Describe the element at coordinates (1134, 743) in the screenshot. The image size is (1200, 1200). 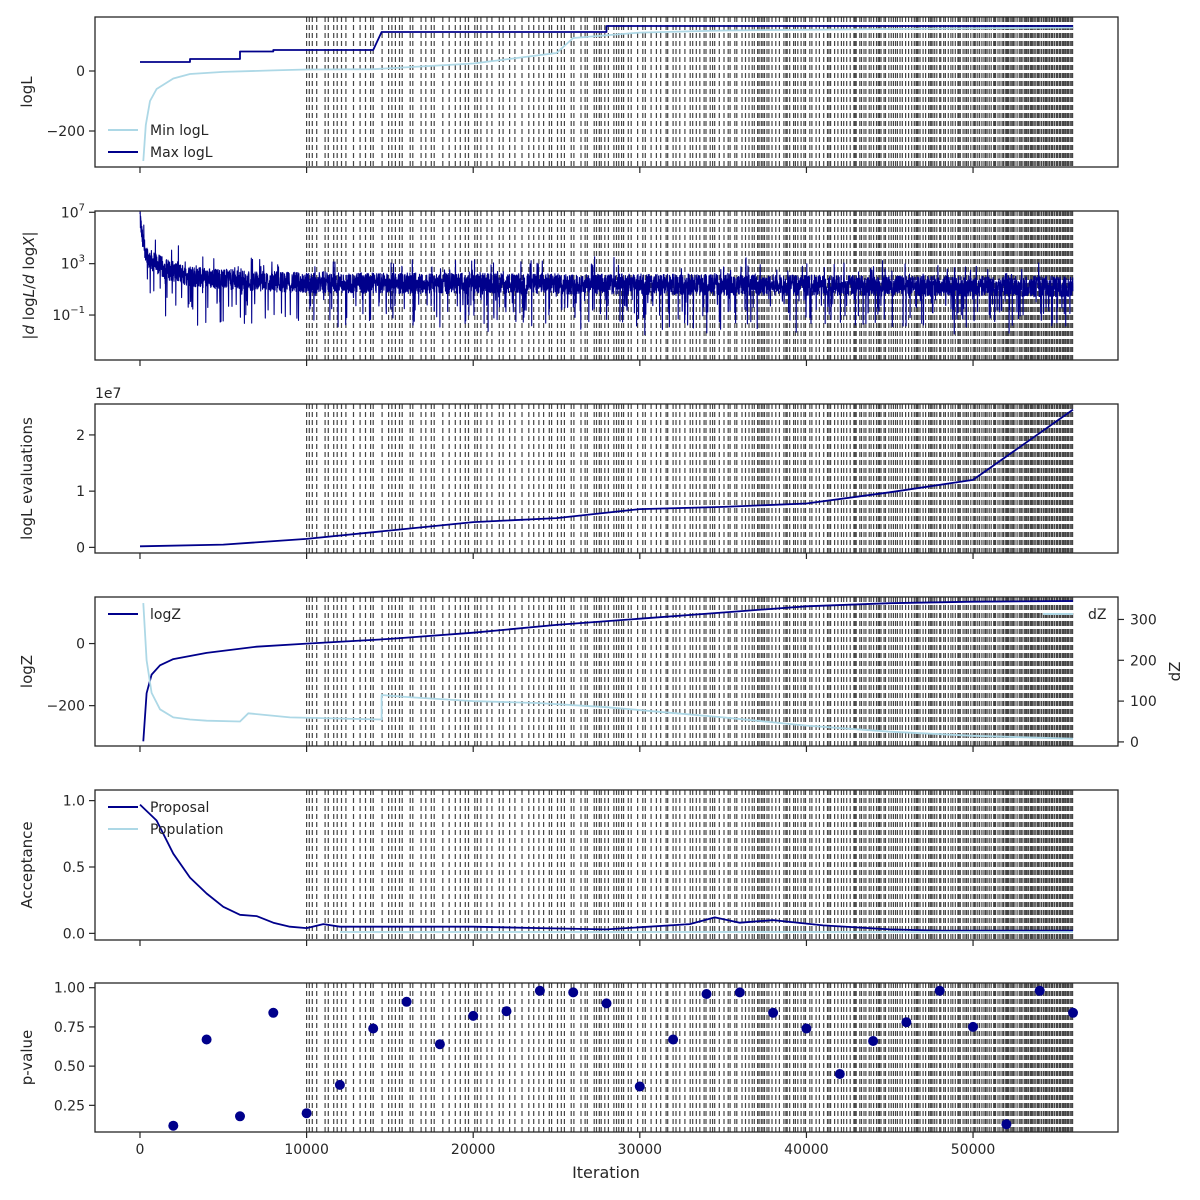
I see `y2-tick-label: 0` at that location.